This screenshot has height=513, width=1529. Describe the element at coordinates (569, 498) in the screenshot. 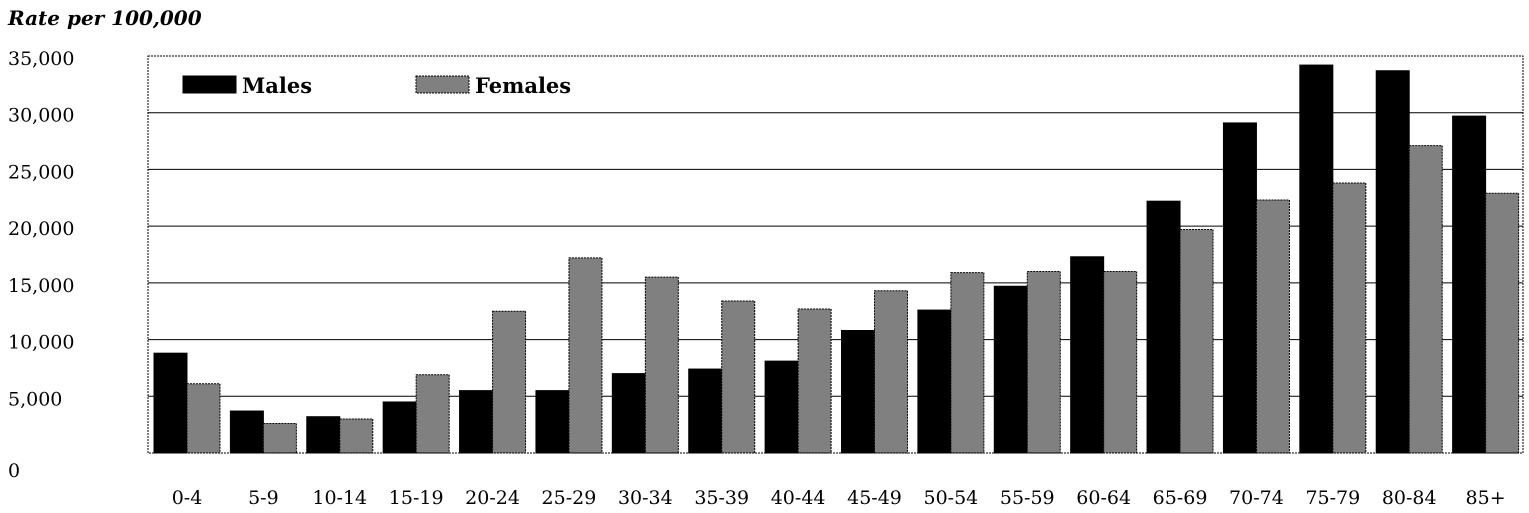

I see `x-tick-label: 25-29` at that location.